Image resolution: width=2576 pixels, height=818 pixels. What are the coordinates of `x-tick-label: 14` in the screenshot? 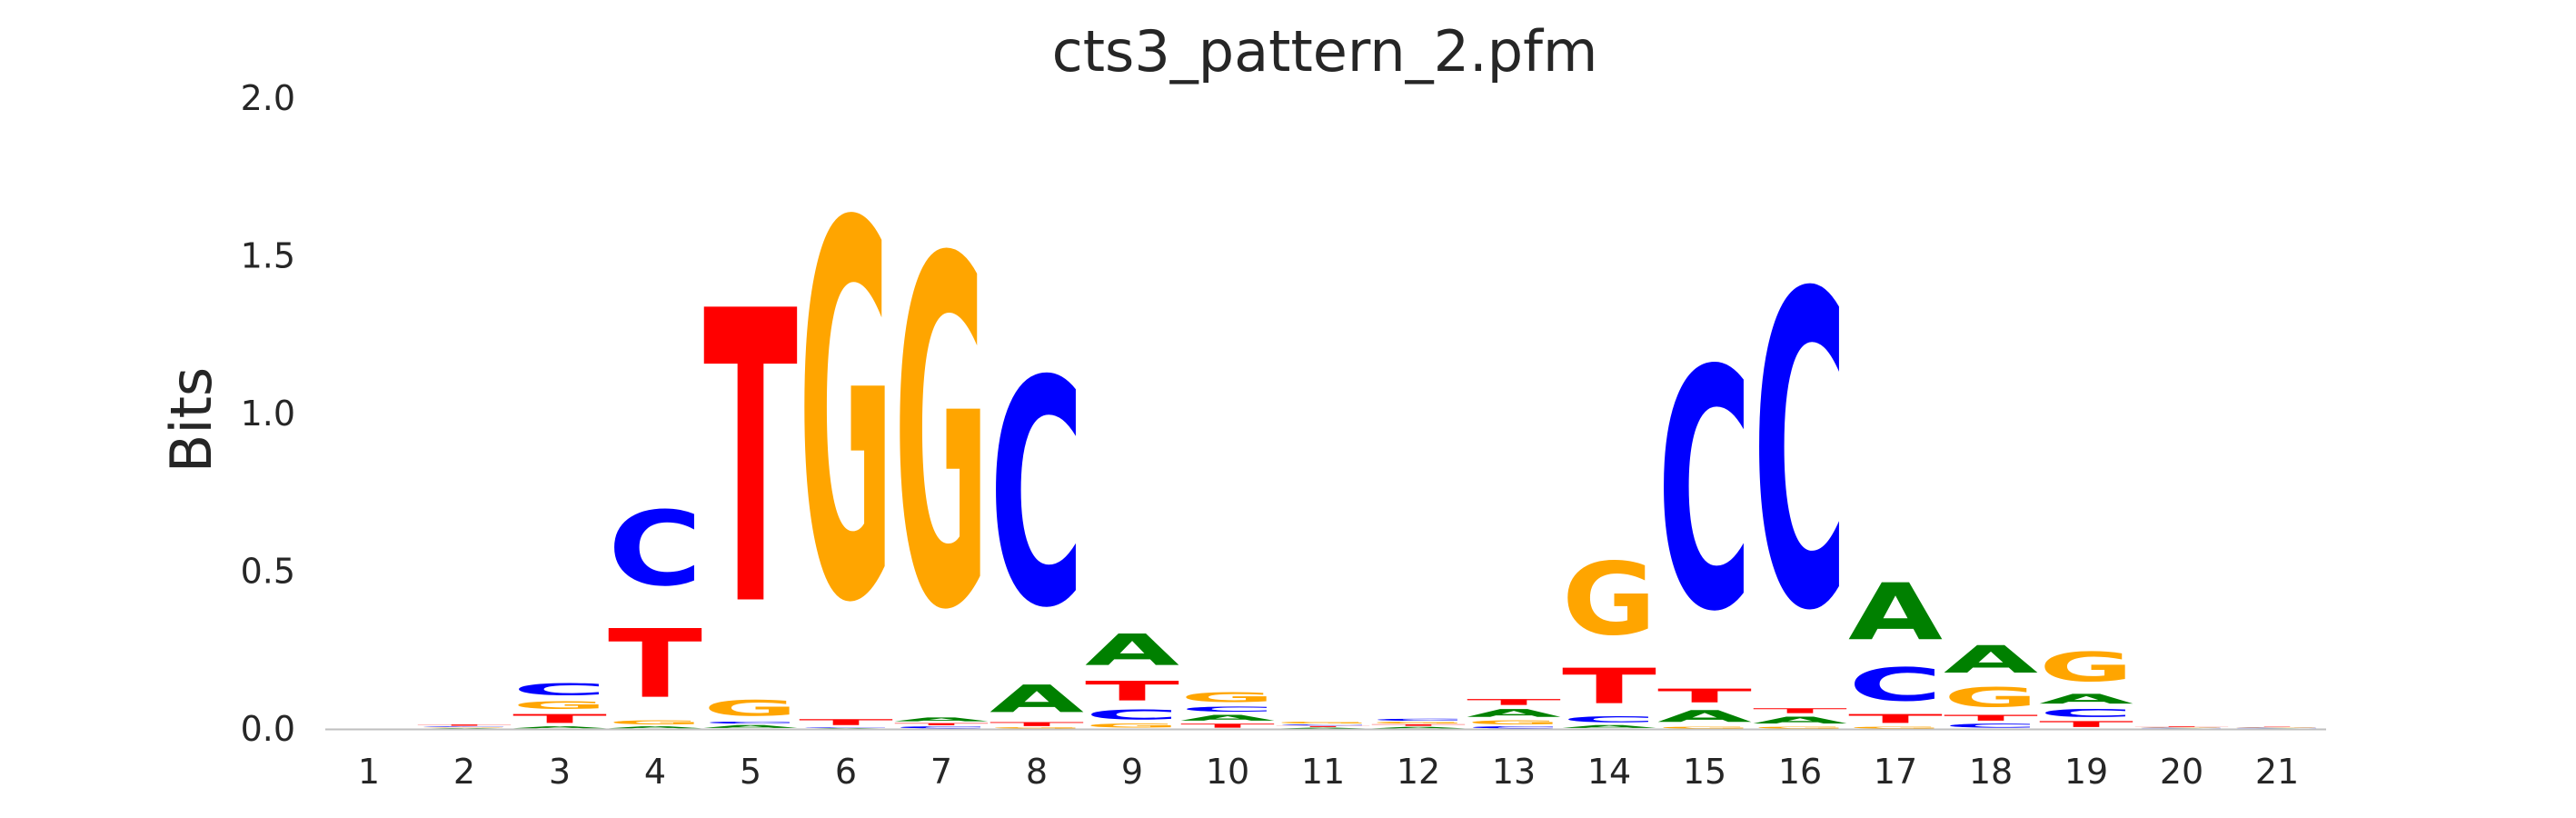 It's located at (1609, 772).